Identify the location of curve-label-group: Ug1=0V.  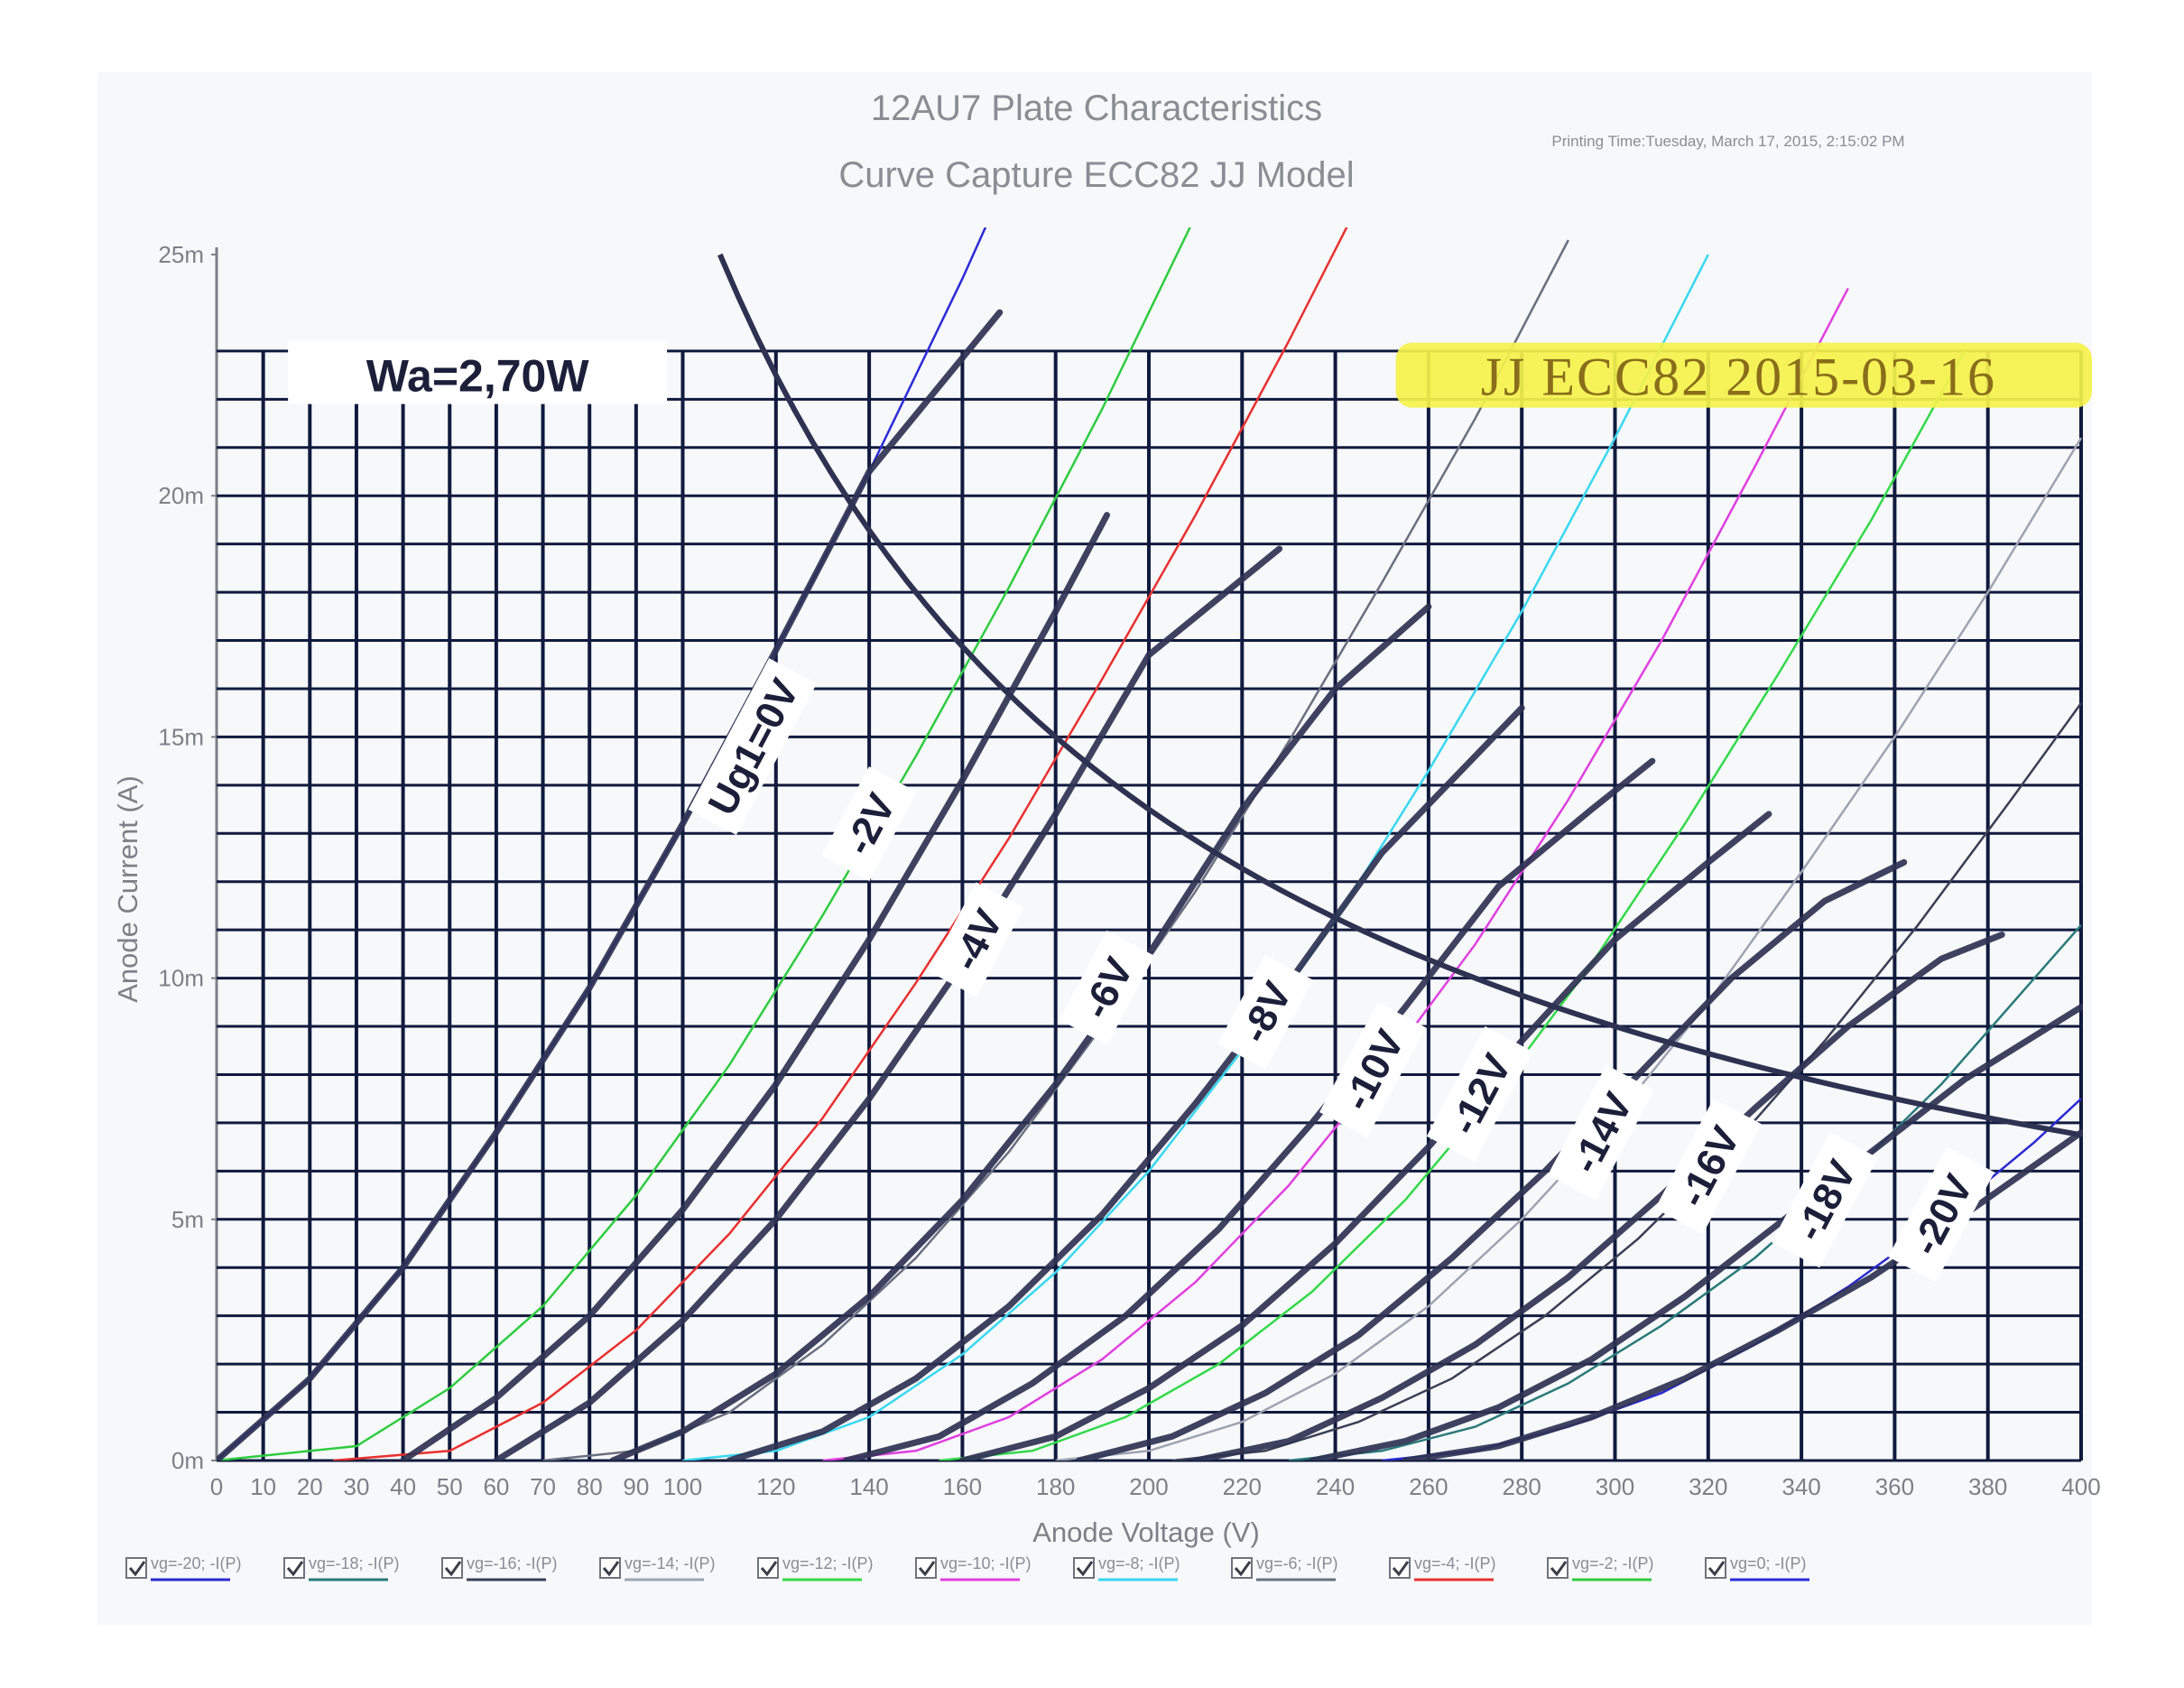
(753, 747).